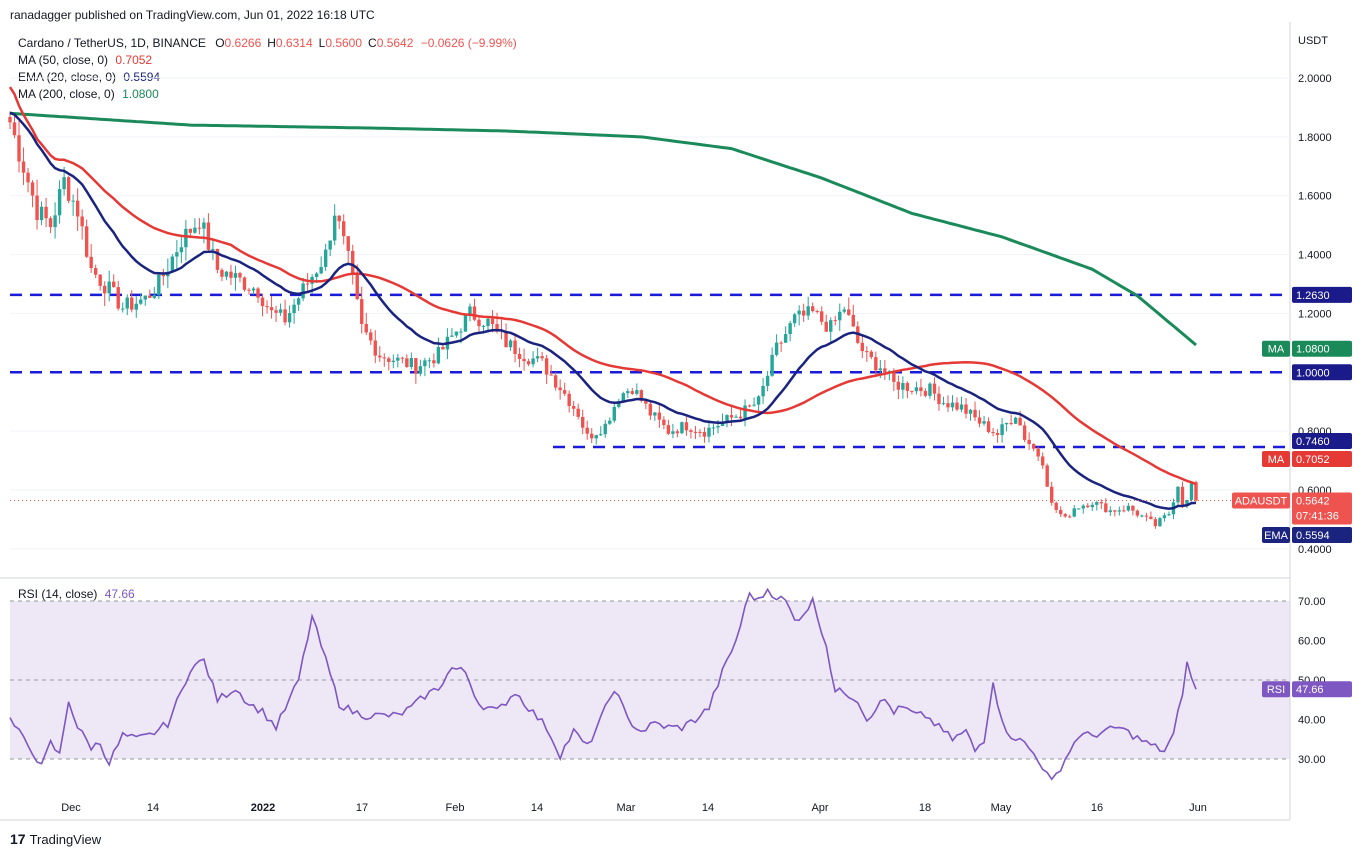 The image size is (1369, 857). Describe the element at coordinates (395, 43) in the screenshot. I see `ohlc-value: 0.5642` at that location.